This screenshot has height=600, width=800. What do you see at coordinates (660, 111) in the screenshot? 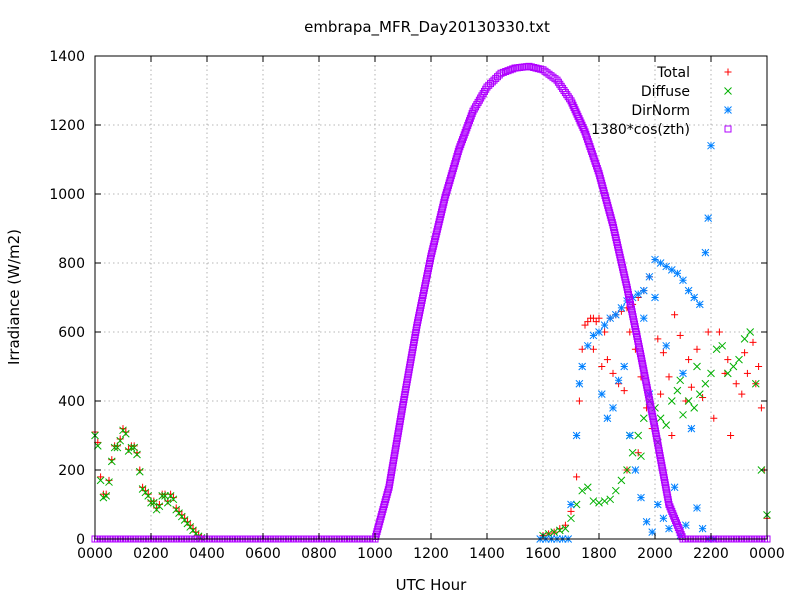
I see `legend-label: DirNorm` at bounding box center [660, 111].